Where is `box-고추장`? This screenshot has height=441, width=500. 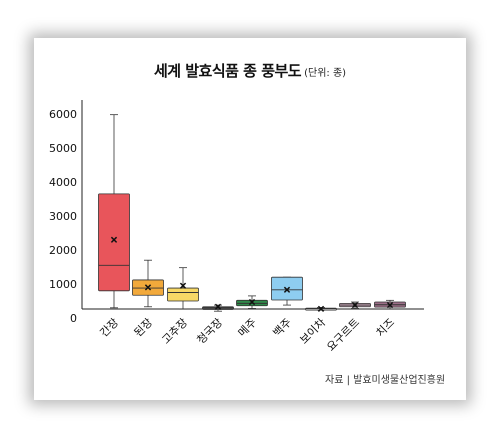
box-고추장 is located at coordinates (183, 294).